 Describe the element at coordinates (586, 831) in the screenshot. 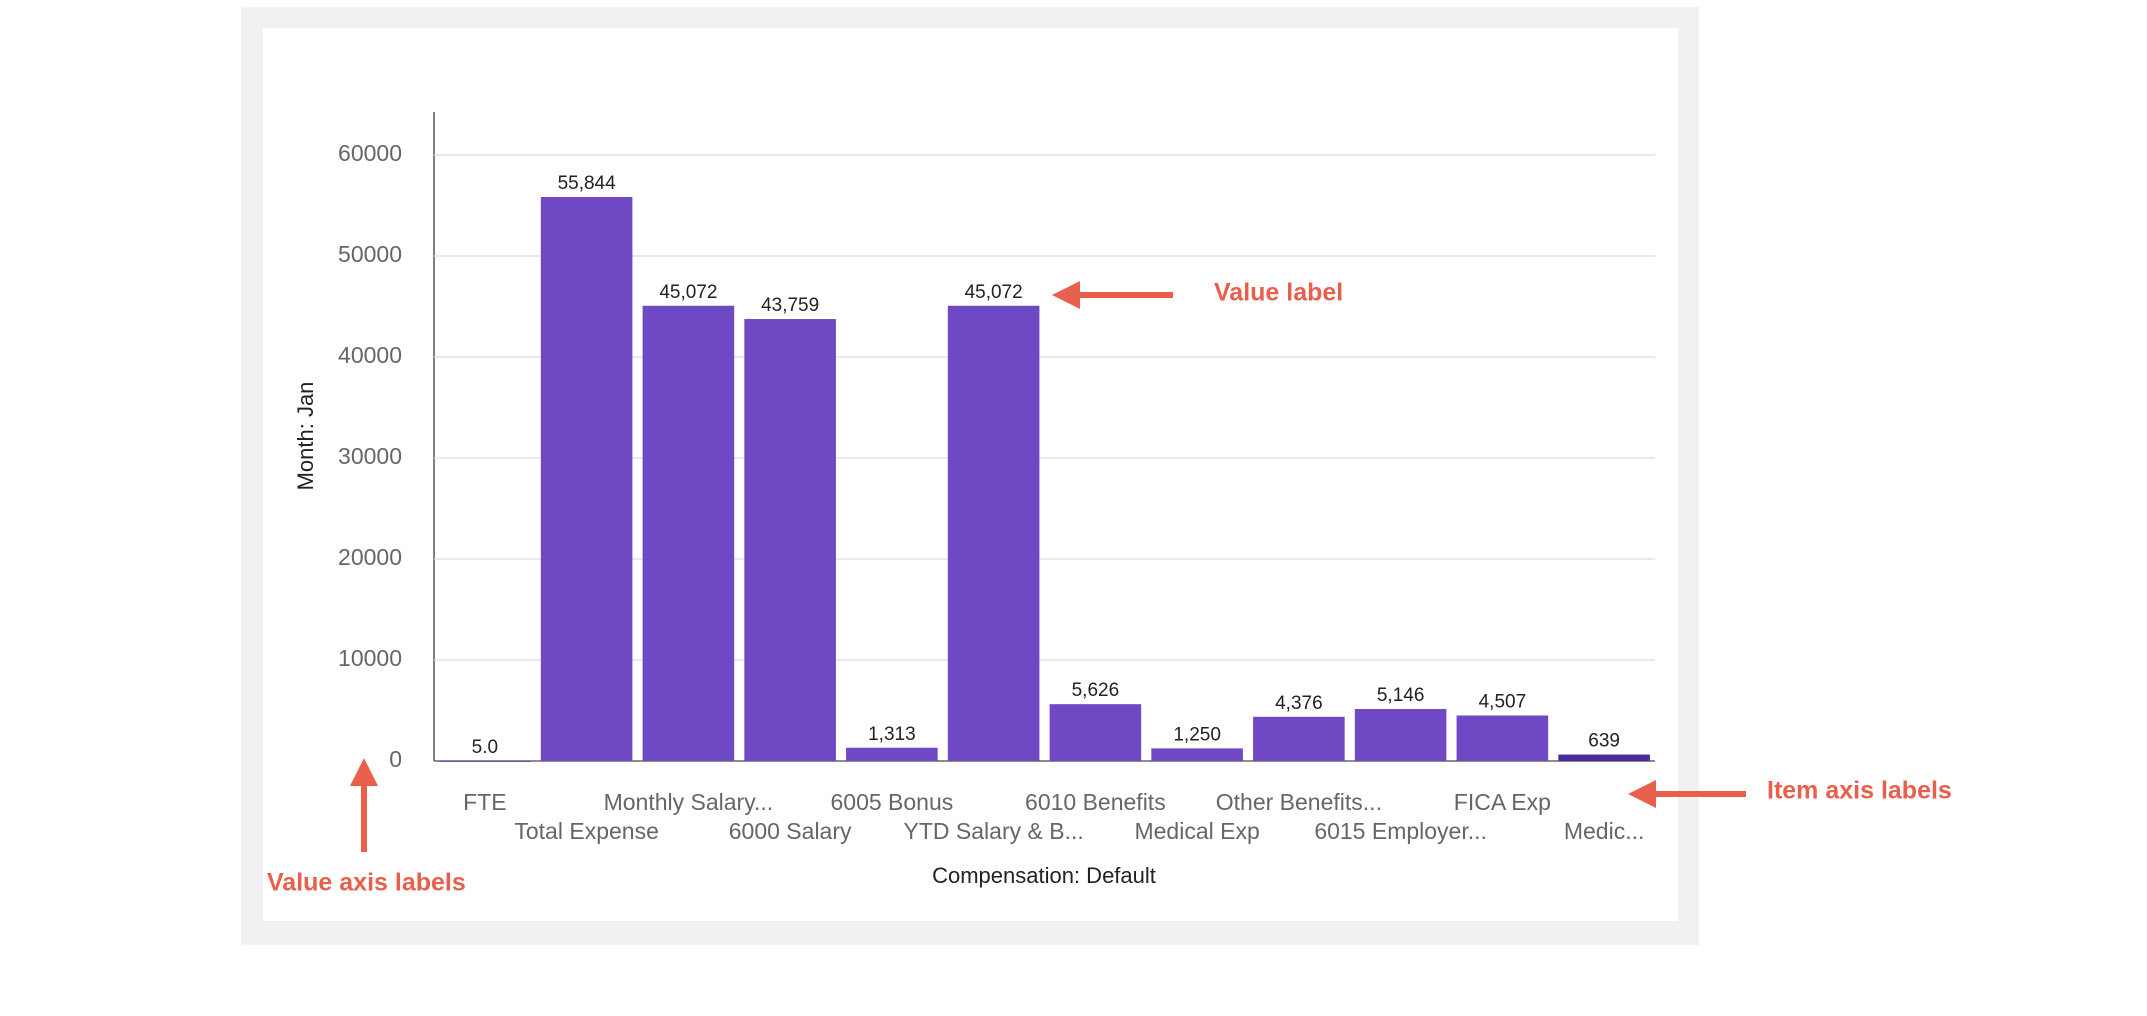

I see `x-tick-label: Total Expense` at that location.